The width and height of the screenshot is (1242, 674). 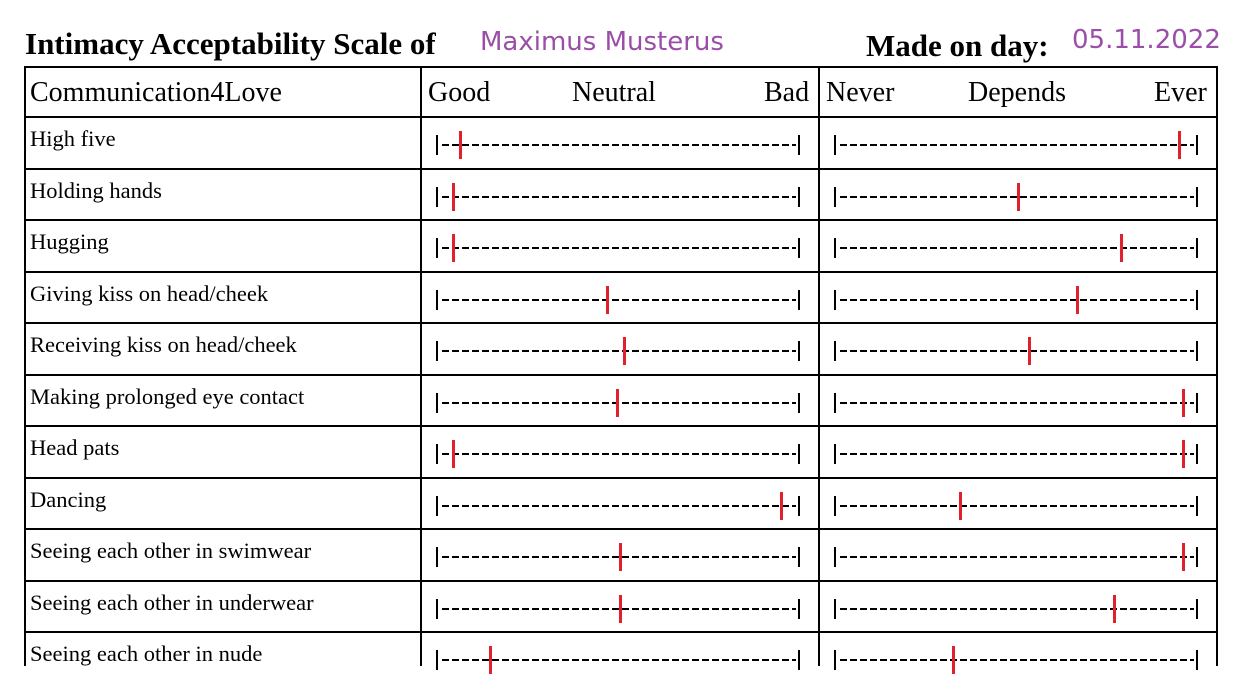 I want to click on person-name: Maximus Musterus, so click(x=602, y=42).